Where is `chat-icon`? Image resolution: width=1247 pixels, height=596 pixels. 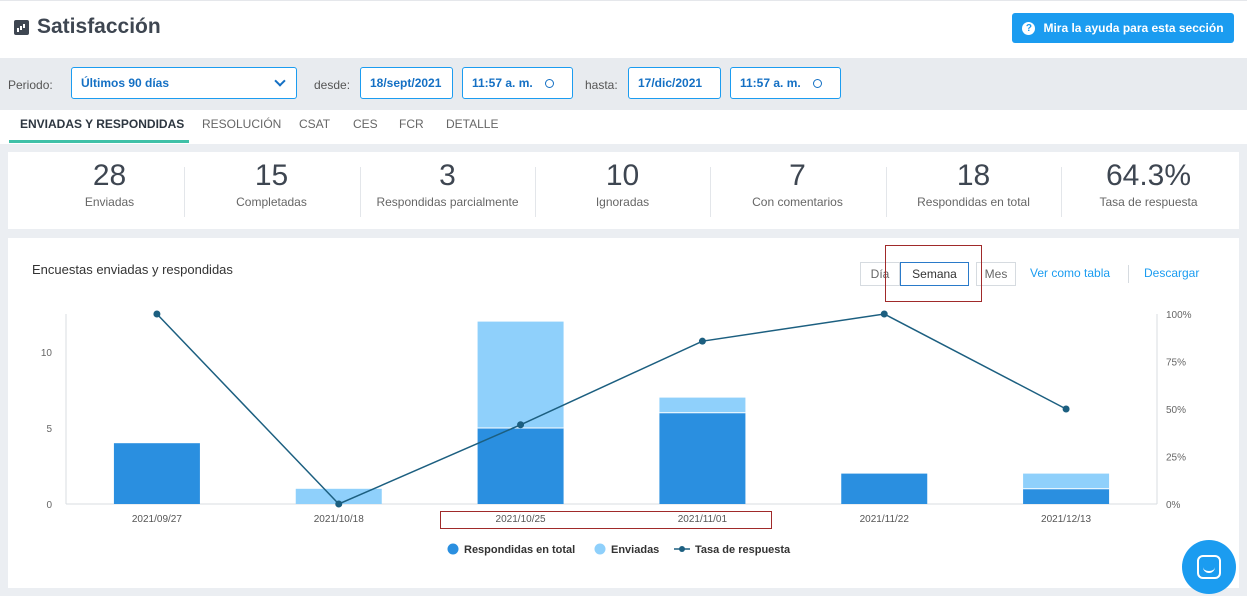 chat-icon is located at coordinates (1209, 567).